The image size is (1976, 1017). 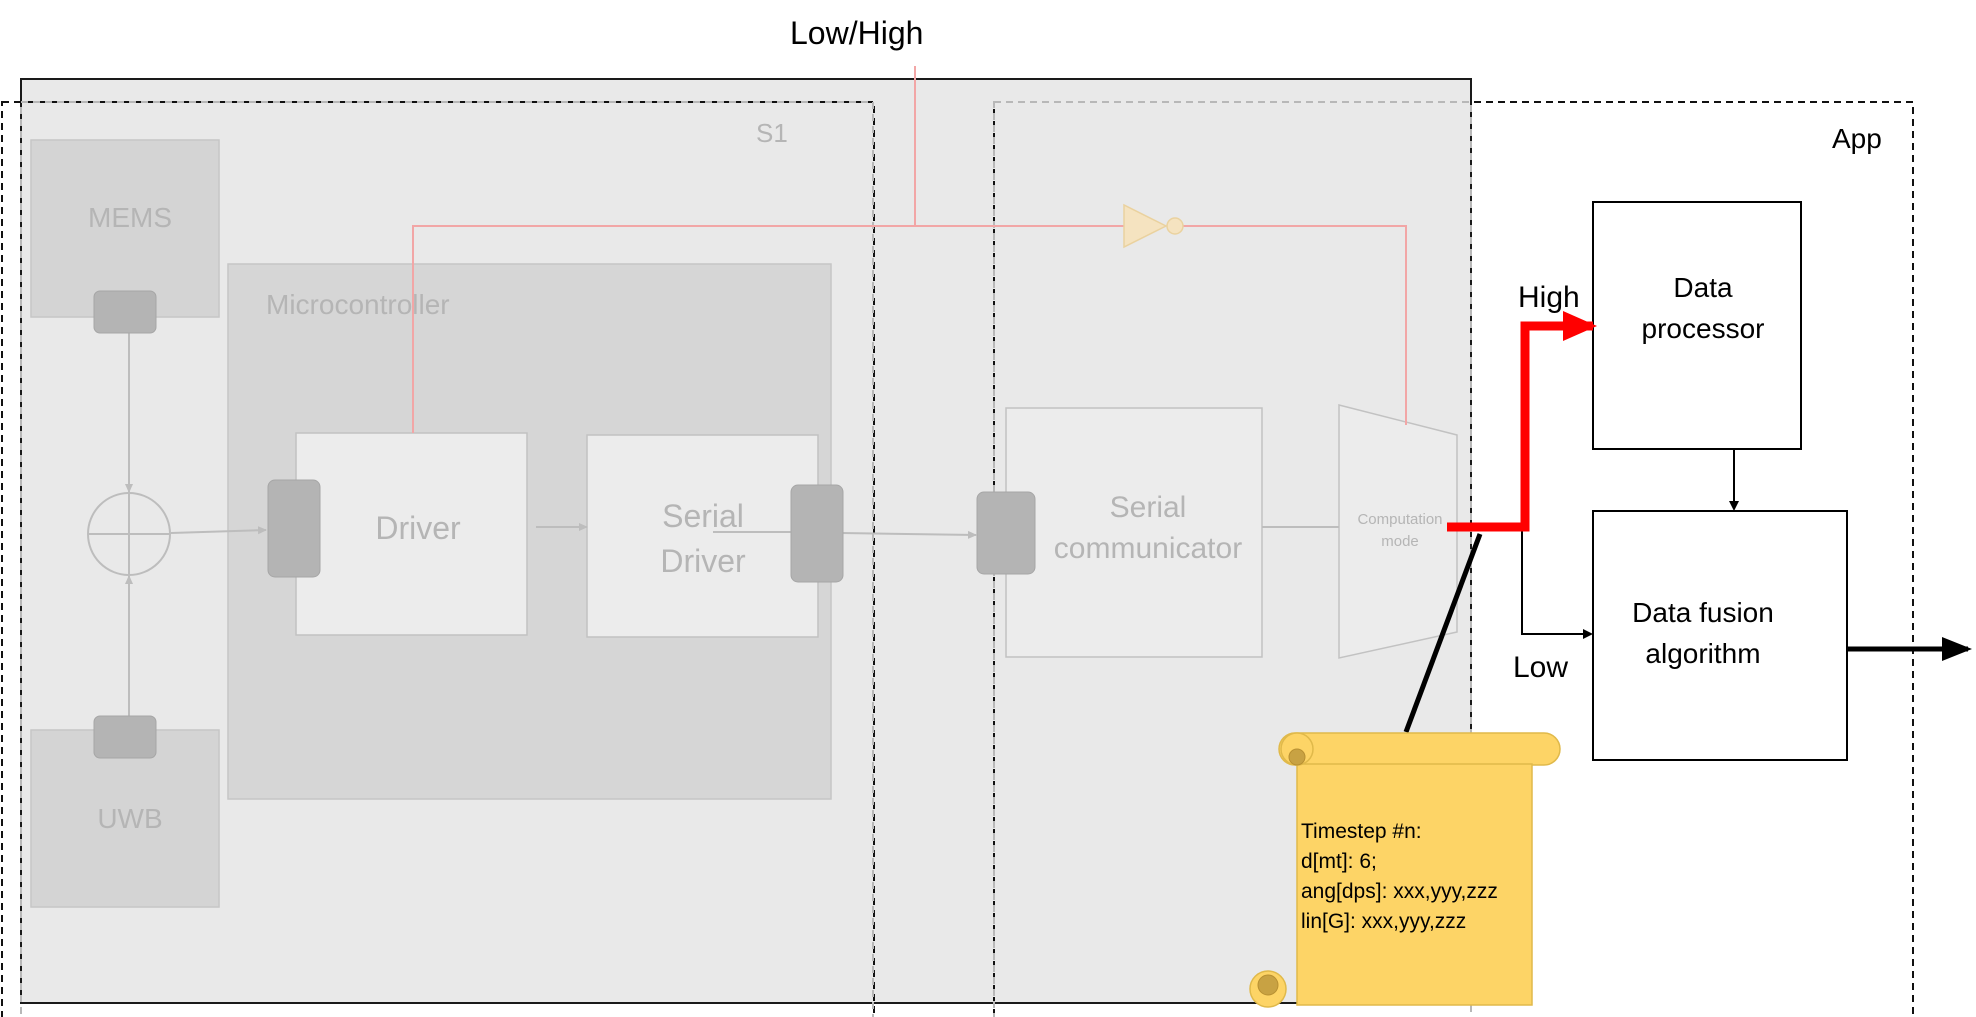 What do you see at coordinates (1175, 226) in the screenshot?
I see `inverter-bubble` at bounding box center [1175, 226].